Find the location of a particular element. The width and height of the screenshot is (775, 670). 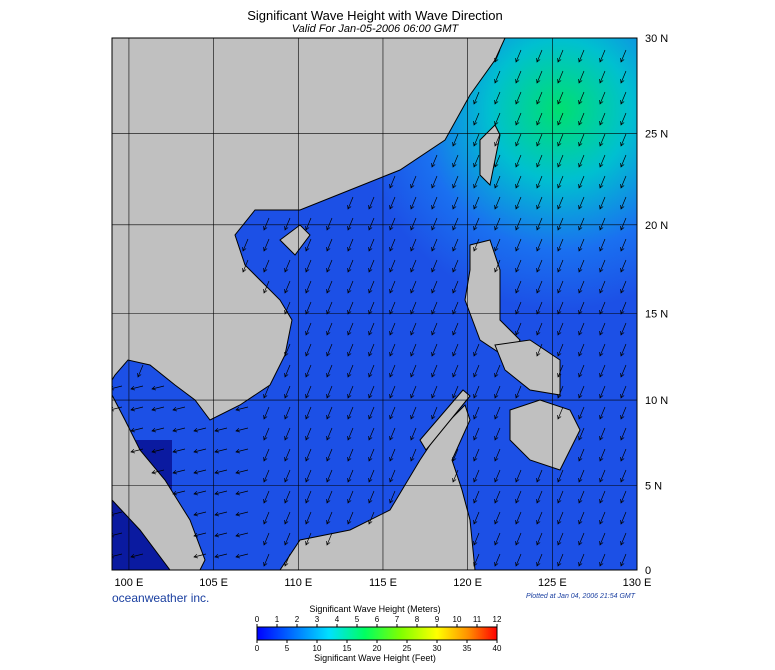

meters-tick-label: 6 is located at coordinates (377, 619).